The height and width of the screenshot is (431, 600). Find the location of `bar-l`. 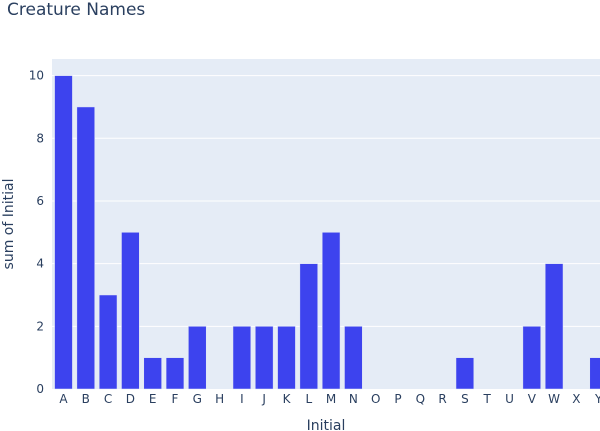

bar-l is located at coordinates (308, 326).